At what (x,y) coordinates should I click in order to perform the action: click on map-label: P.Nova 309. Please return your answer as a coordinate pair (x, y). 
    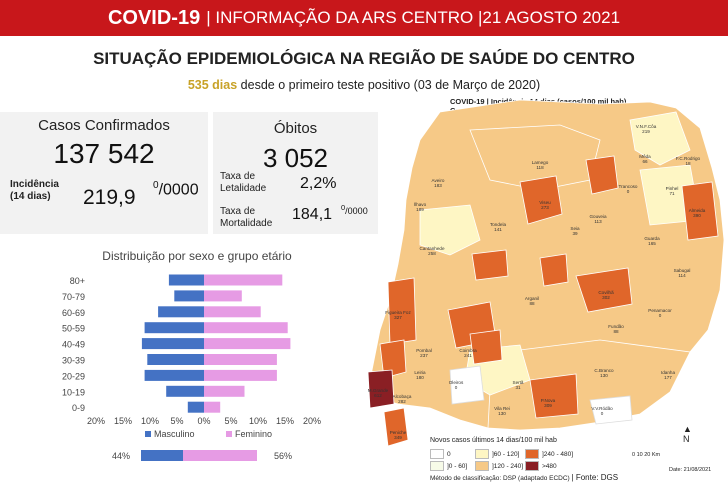
    Looking at the image, I should click on (548, 403).